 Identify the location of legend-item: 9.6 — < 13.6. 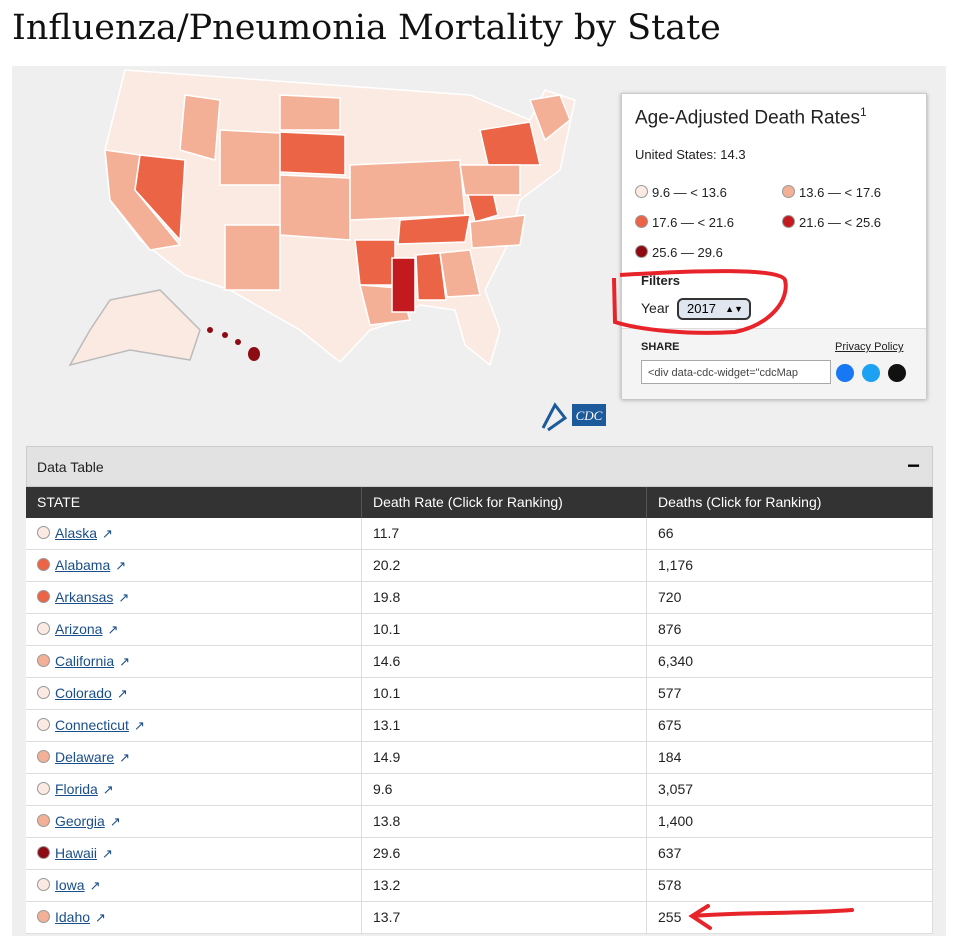
(681, 192).